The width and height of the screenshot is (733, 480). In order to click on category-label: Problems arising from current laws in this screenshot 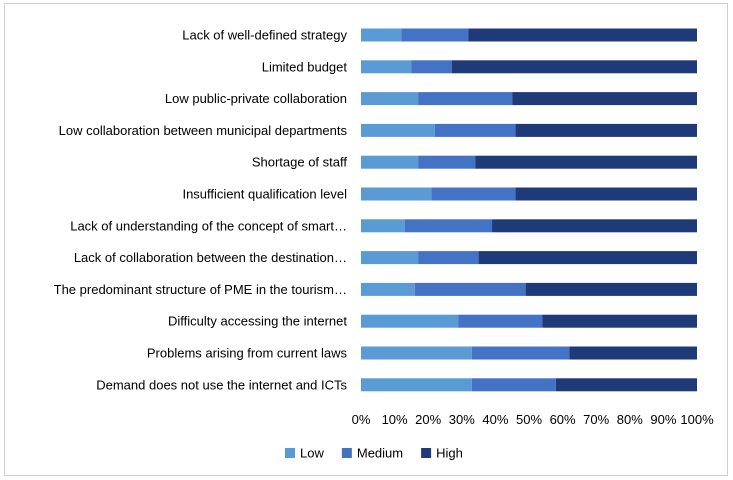, I will do `click(247, 353)`.